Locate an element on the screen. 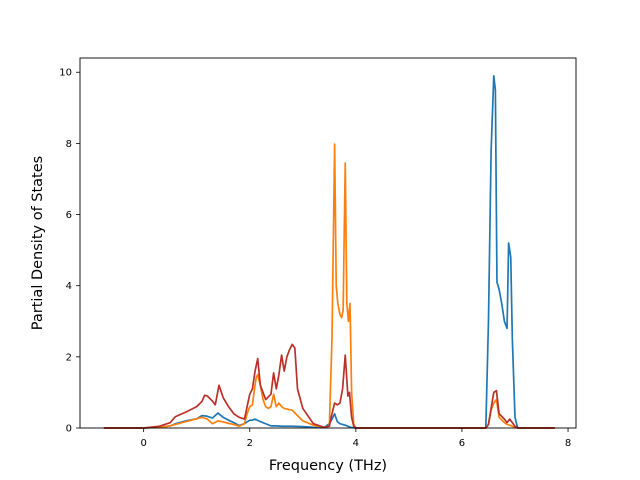 The width and height of the screenshot is (640, 480). y-axis-label: Partial Density of States is located at coordinates (38, 243).